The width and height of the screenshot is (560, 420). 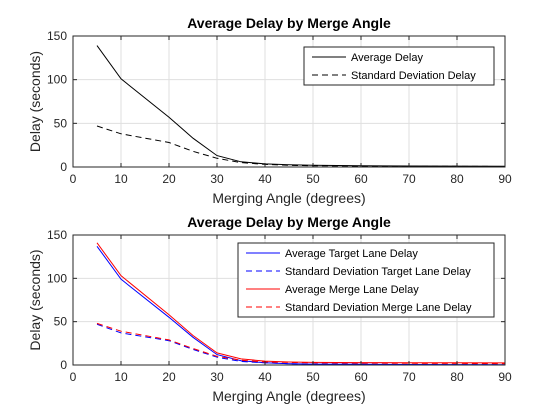 What do you see at coordinates (387, 58) in the screenshot?
I see `legend-entry: Average Delay` at bounding box center [387, 58].